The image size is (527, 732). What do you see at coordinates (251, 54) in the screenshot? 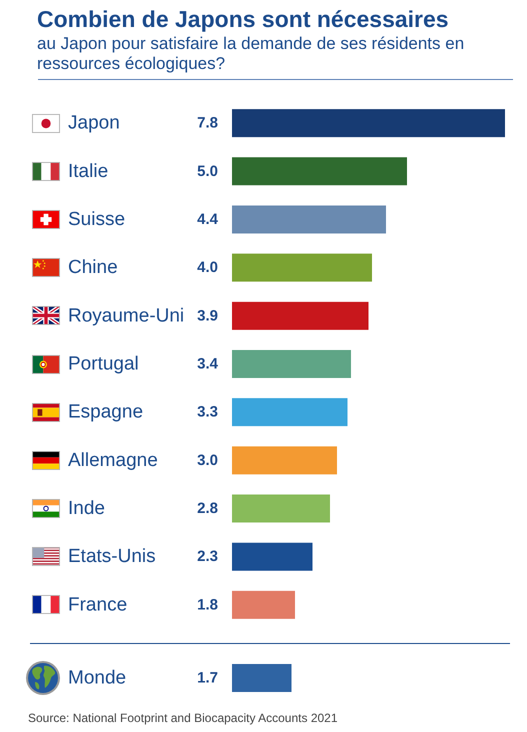
I see `chart-subtitle: au Japon pour satisfaire la demande de ses résidents en ressources écologiques?` at bounding box center [251, 54].